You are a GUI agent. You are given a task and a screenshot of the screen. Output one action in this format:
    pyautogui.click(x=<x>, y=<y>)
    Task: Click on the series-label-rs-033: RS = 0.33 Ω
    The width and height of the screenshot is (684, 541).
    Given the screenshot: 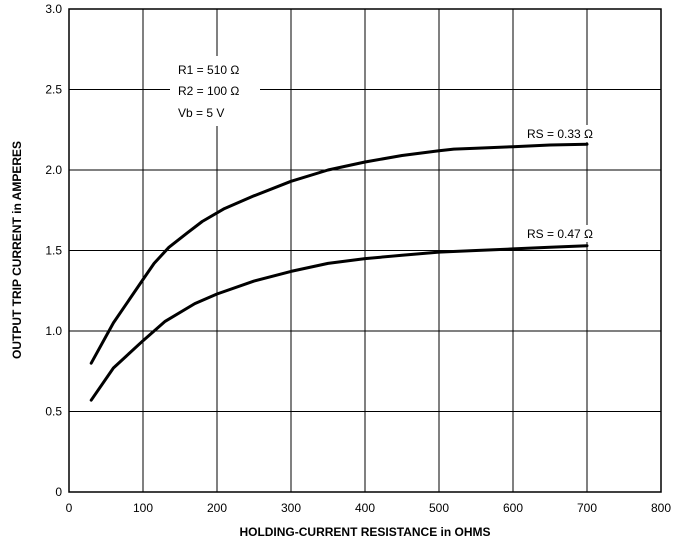 What is the action you would take?
    pyautogui.click(x=560, y=134)
    